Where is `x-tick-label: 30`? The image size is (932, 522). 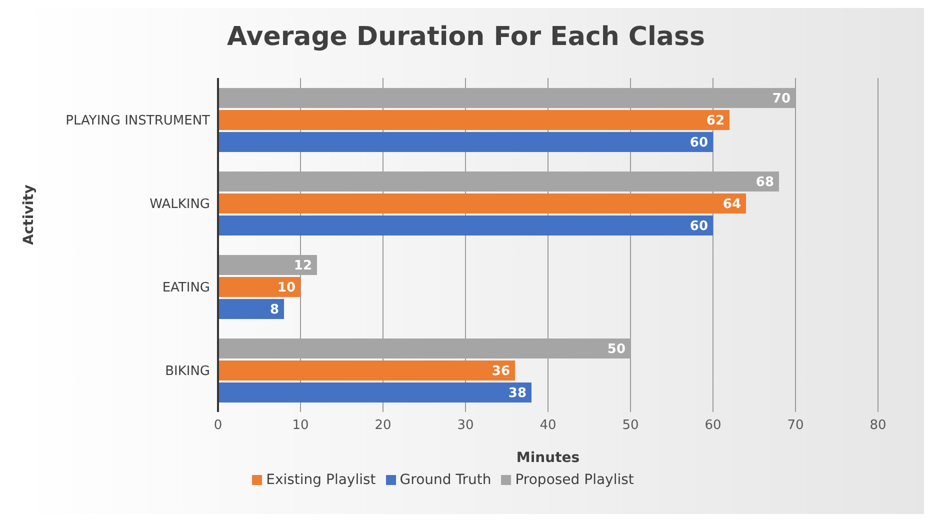
x-tick-label: 30 is located at coordinates (465, 426).